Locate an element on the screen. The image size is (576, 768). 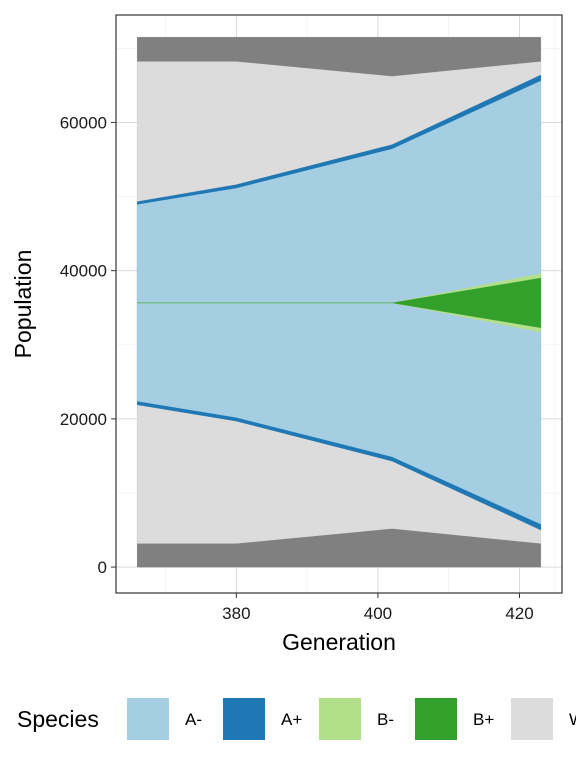
legend-label: B- is located at coordinates (385, 719).